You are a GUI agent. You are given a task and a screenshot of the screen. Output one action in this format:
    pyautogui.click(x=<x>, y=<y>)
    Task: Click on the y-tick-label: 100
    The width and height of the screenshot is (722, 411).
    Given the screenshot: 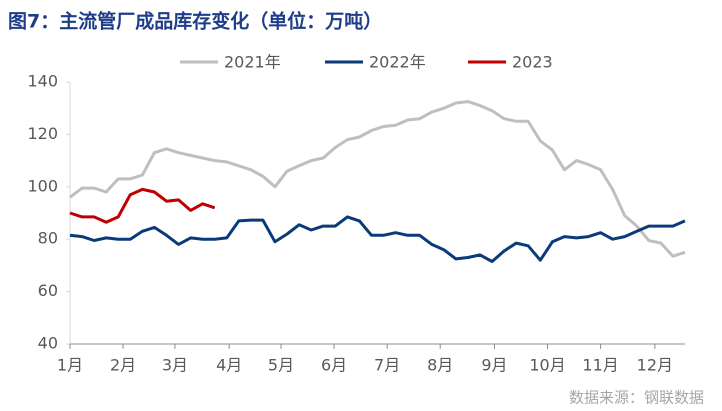 What is the action you would take?
    pyautogui.click(x=42, y=185)
    